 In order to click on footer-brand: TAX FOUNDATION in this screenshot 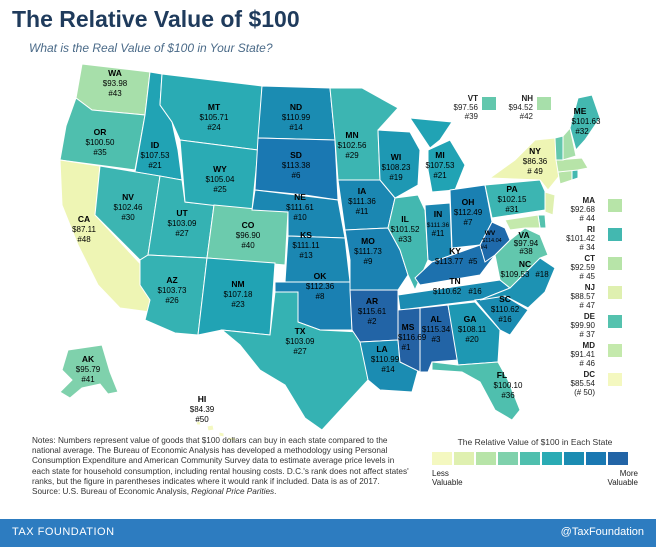, I will do `click(63, 532)`.